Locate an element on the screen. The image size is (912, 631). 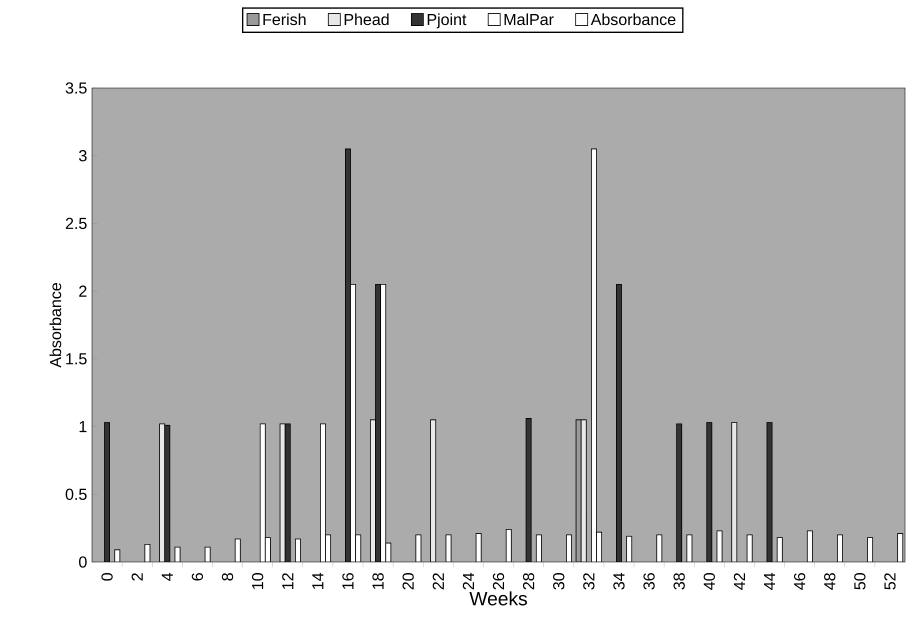
x-tick-label: 44 is located at coordinates (770, 581).